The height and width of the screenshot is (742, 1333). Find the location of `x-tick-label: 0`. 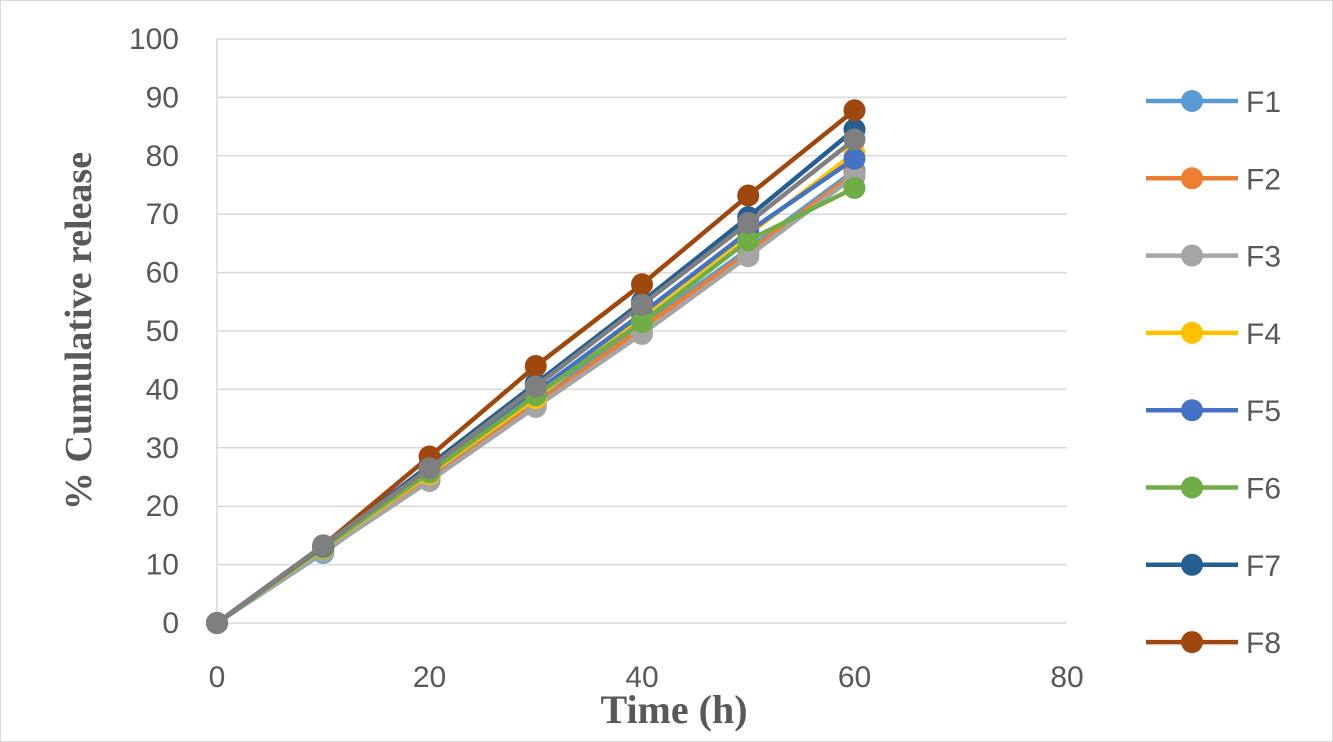

x-tick-label: 0 is located at coordinates (217, 677).